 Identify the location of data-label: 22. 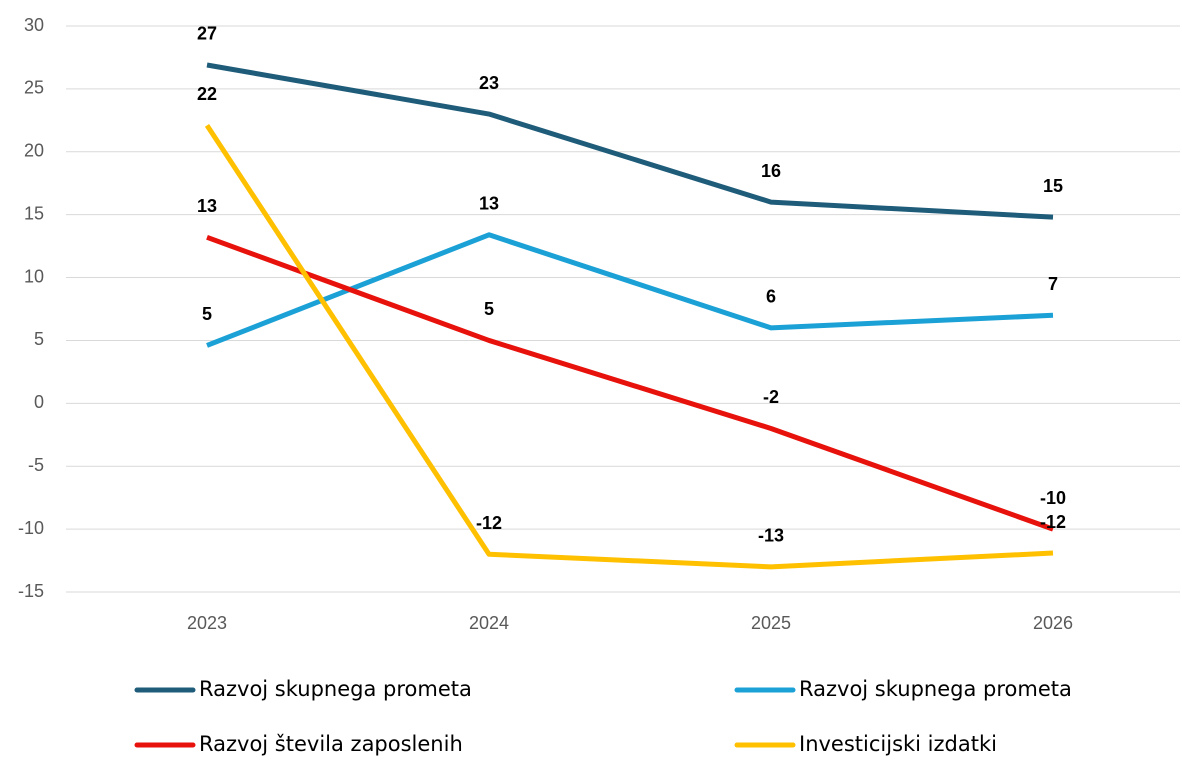
(207, 94).